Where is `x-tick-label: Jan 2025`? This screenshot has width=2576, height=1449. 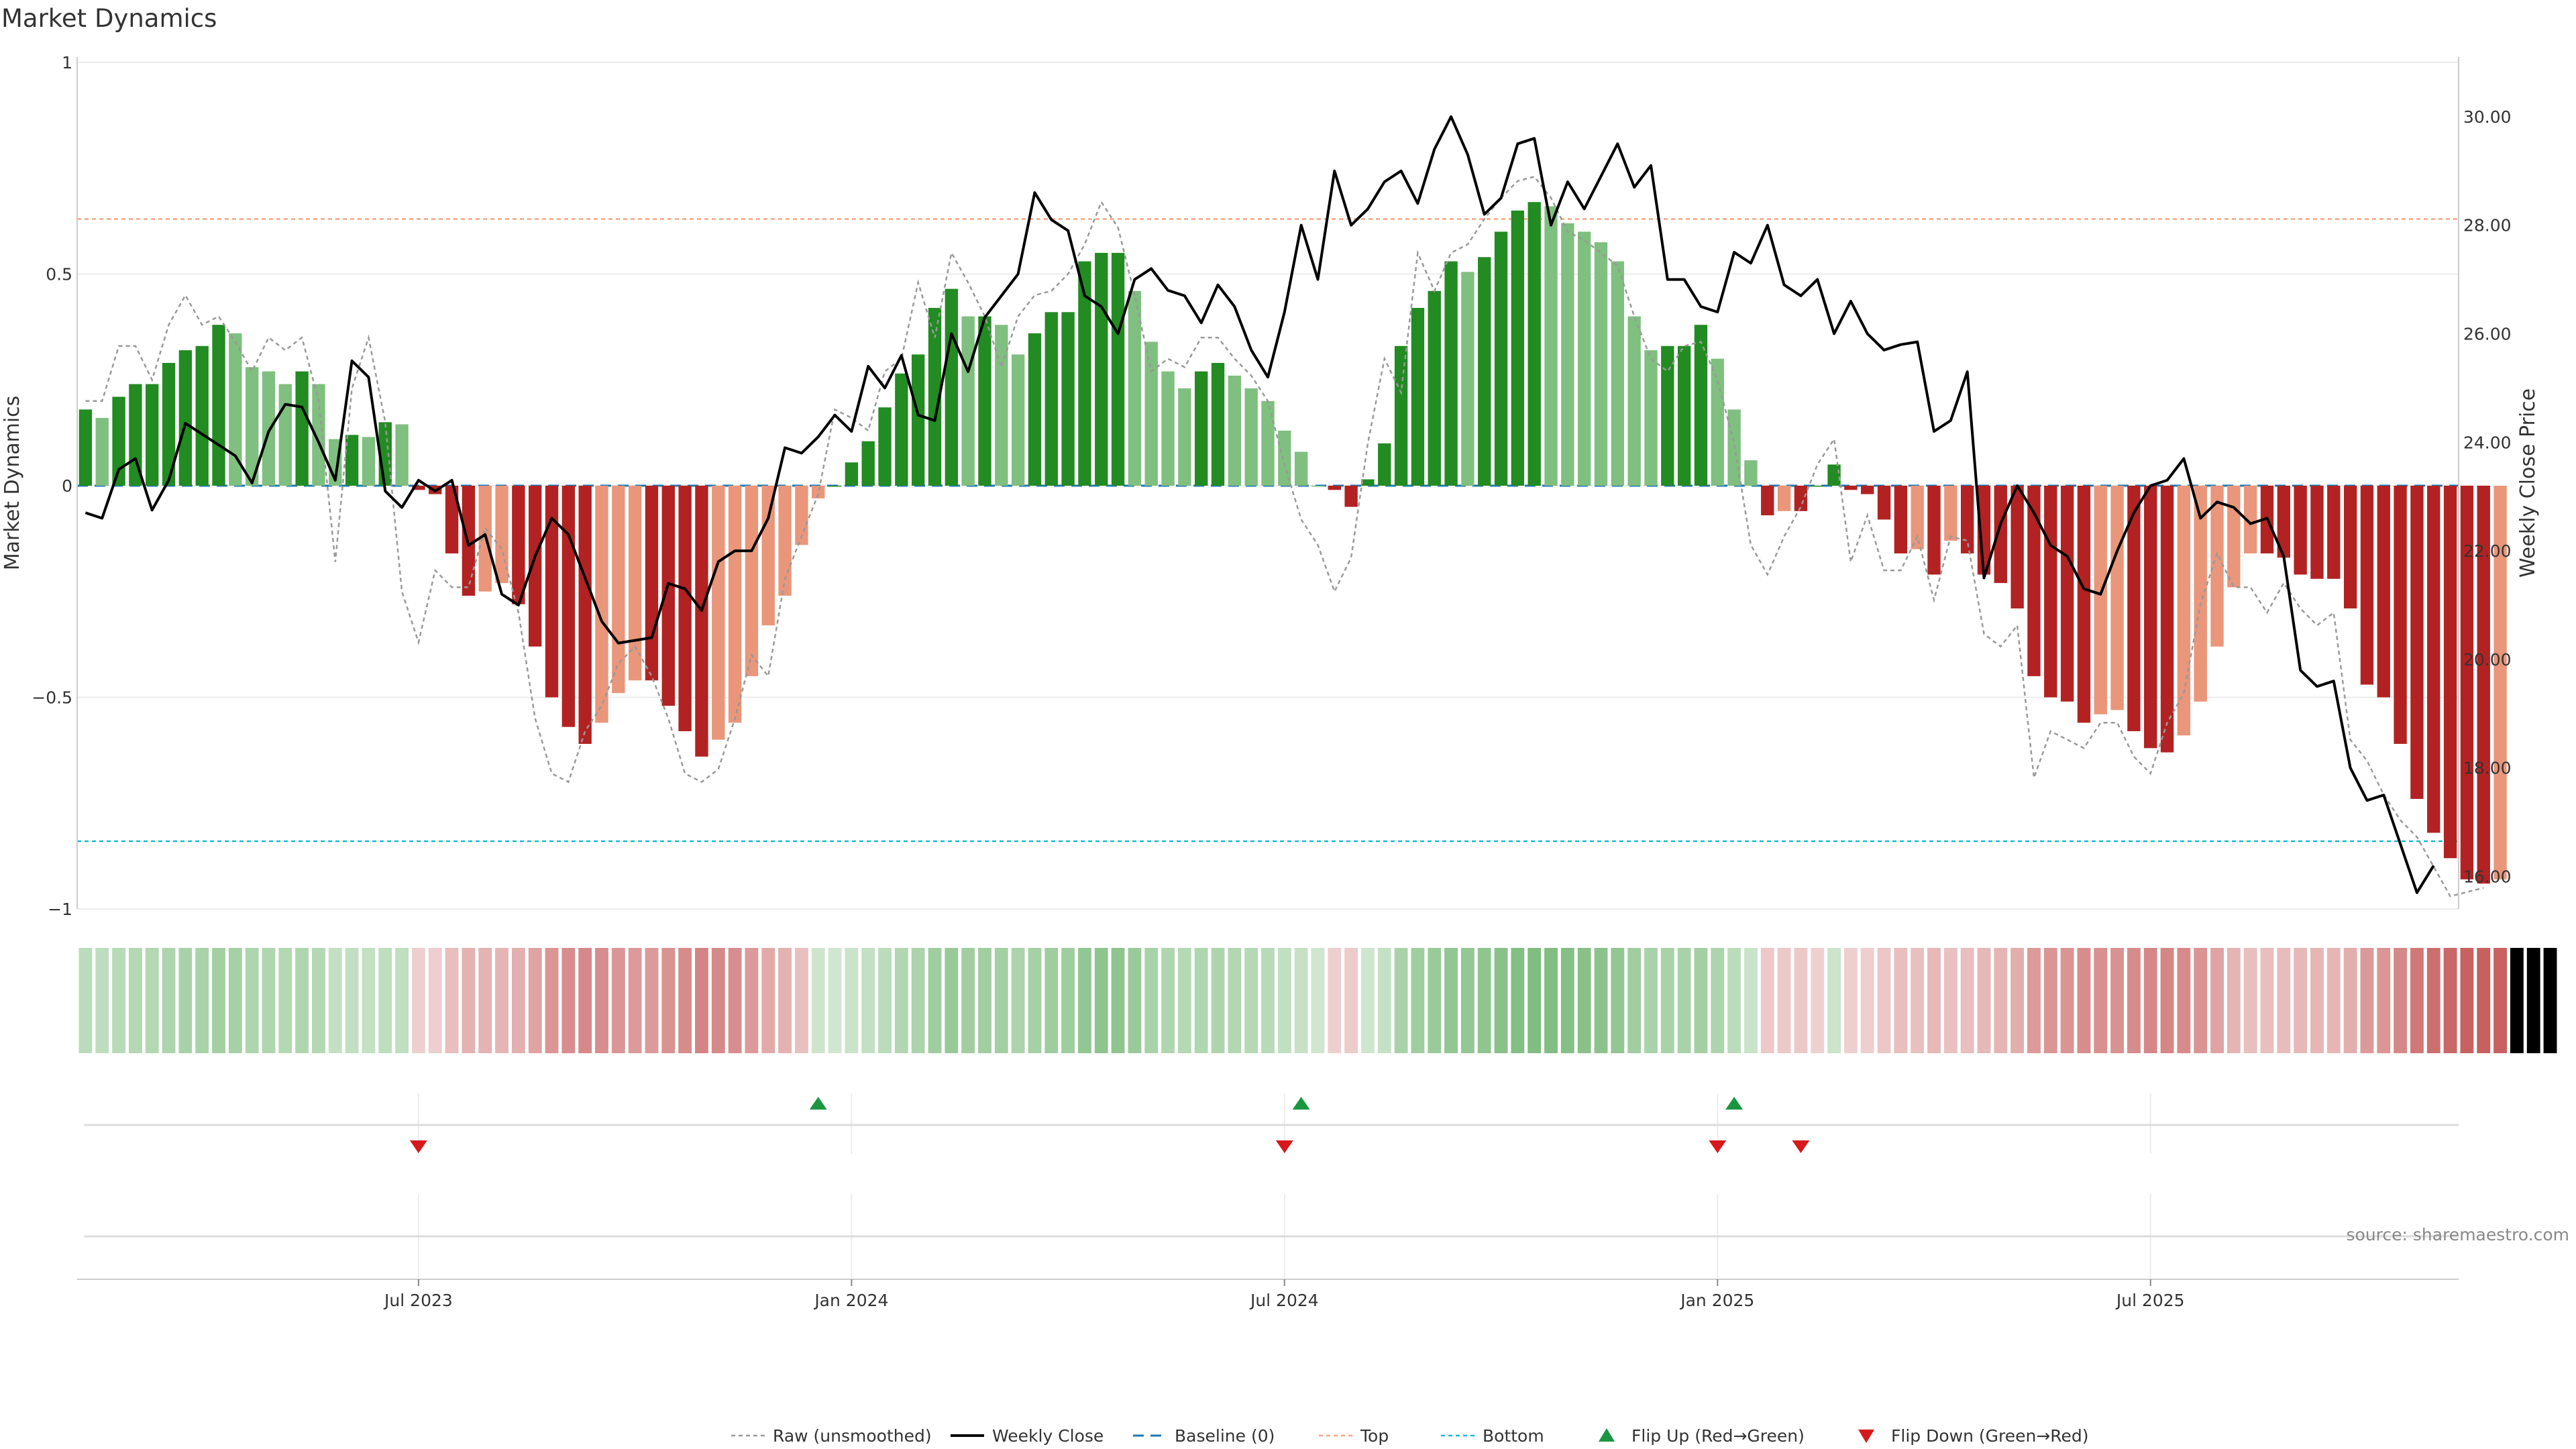 x-tick-label: Jan 2025 is located at coordinates (1716, 1300).